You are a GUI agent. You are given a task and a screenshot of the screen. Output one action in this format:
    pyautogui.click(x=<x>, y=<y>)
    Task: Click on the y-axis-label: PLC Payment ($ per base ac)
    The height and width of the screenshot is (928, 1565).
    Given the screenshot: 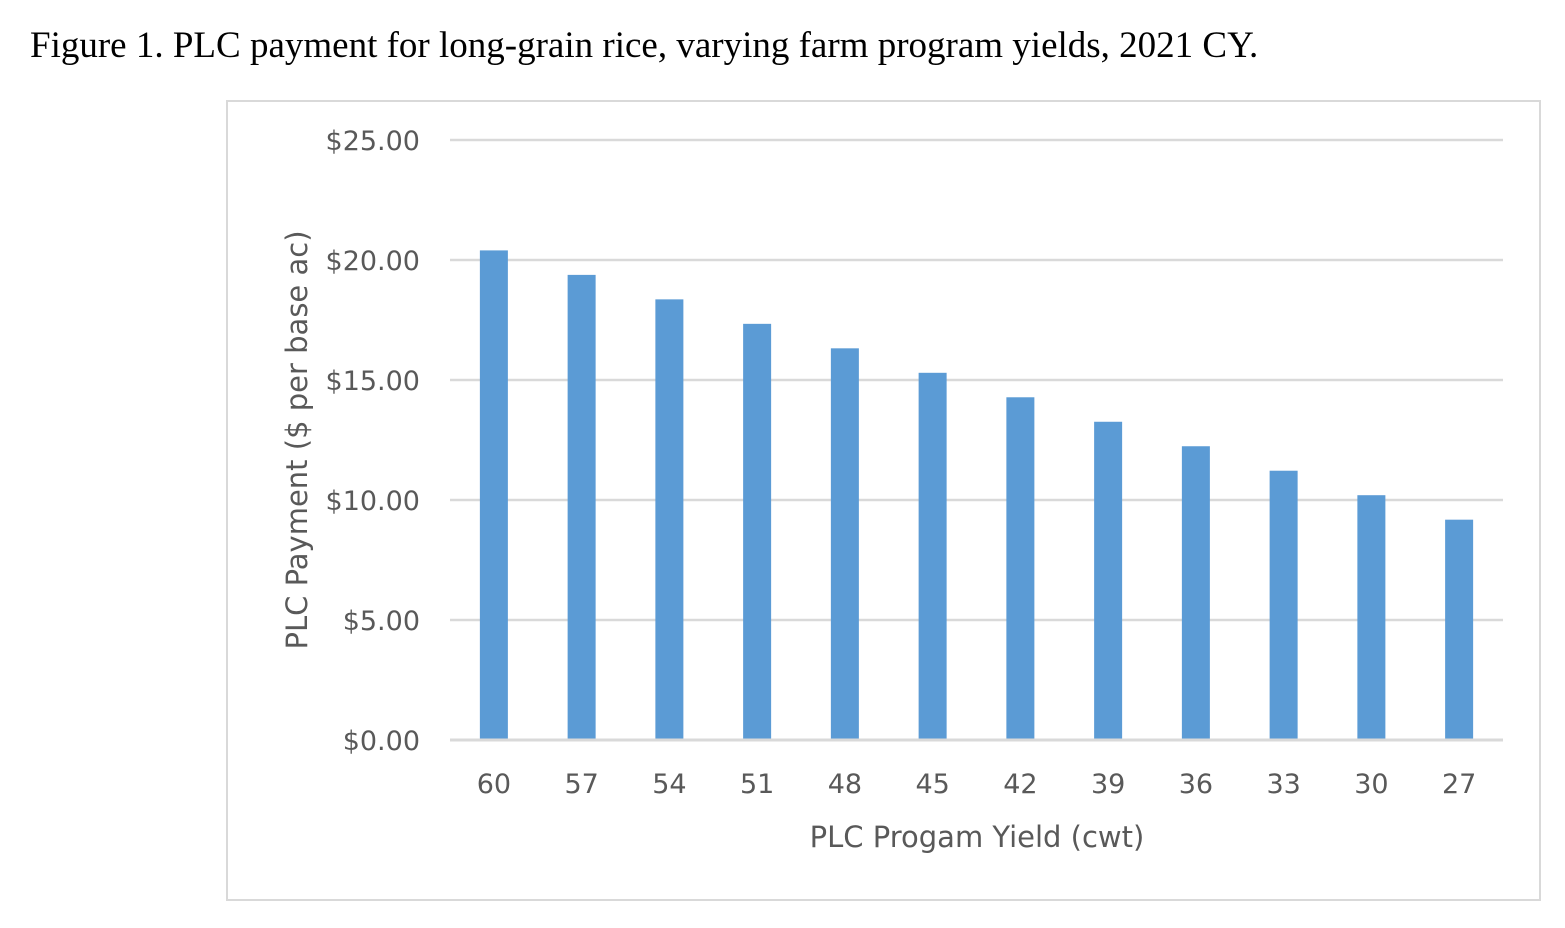 What is the action you would take?
    pyautogui.click(x=297, y=439)
    